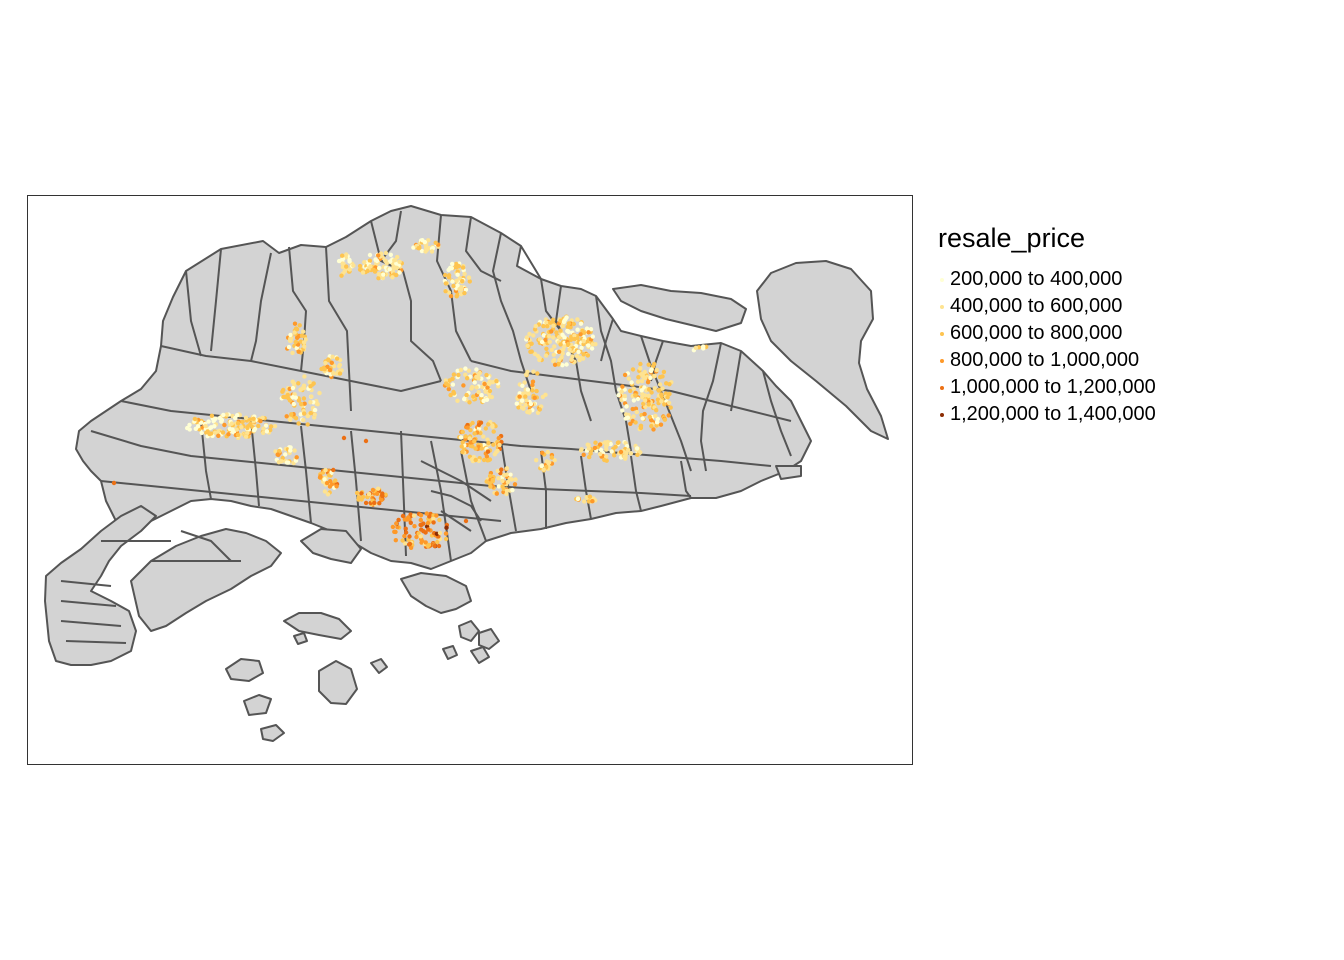 The image size is (1344, 960). I want to click on sentosa-shape, so click(436, 593).